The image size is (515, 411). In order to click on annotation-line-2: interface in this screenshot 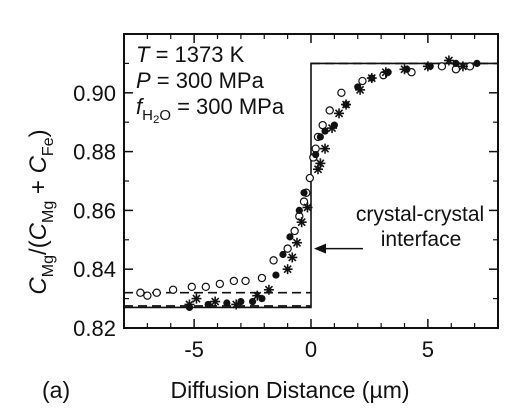, I will do `click(421, 239)`.